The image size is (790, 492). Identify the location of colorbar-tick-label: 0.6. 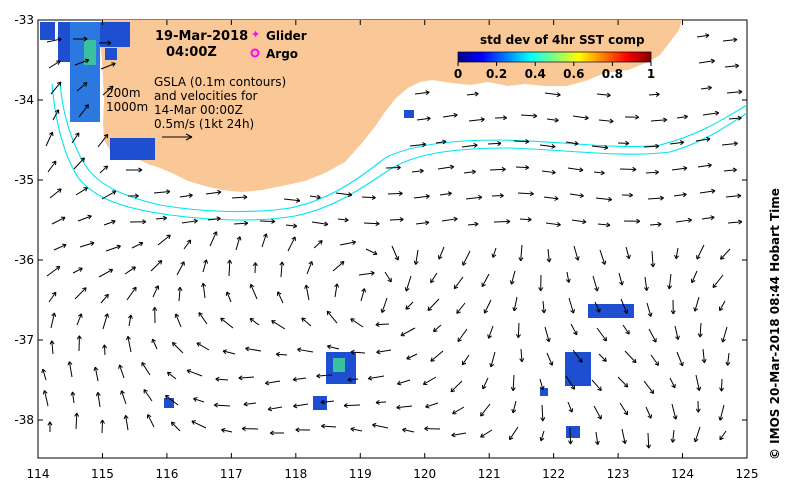
(573, 74).